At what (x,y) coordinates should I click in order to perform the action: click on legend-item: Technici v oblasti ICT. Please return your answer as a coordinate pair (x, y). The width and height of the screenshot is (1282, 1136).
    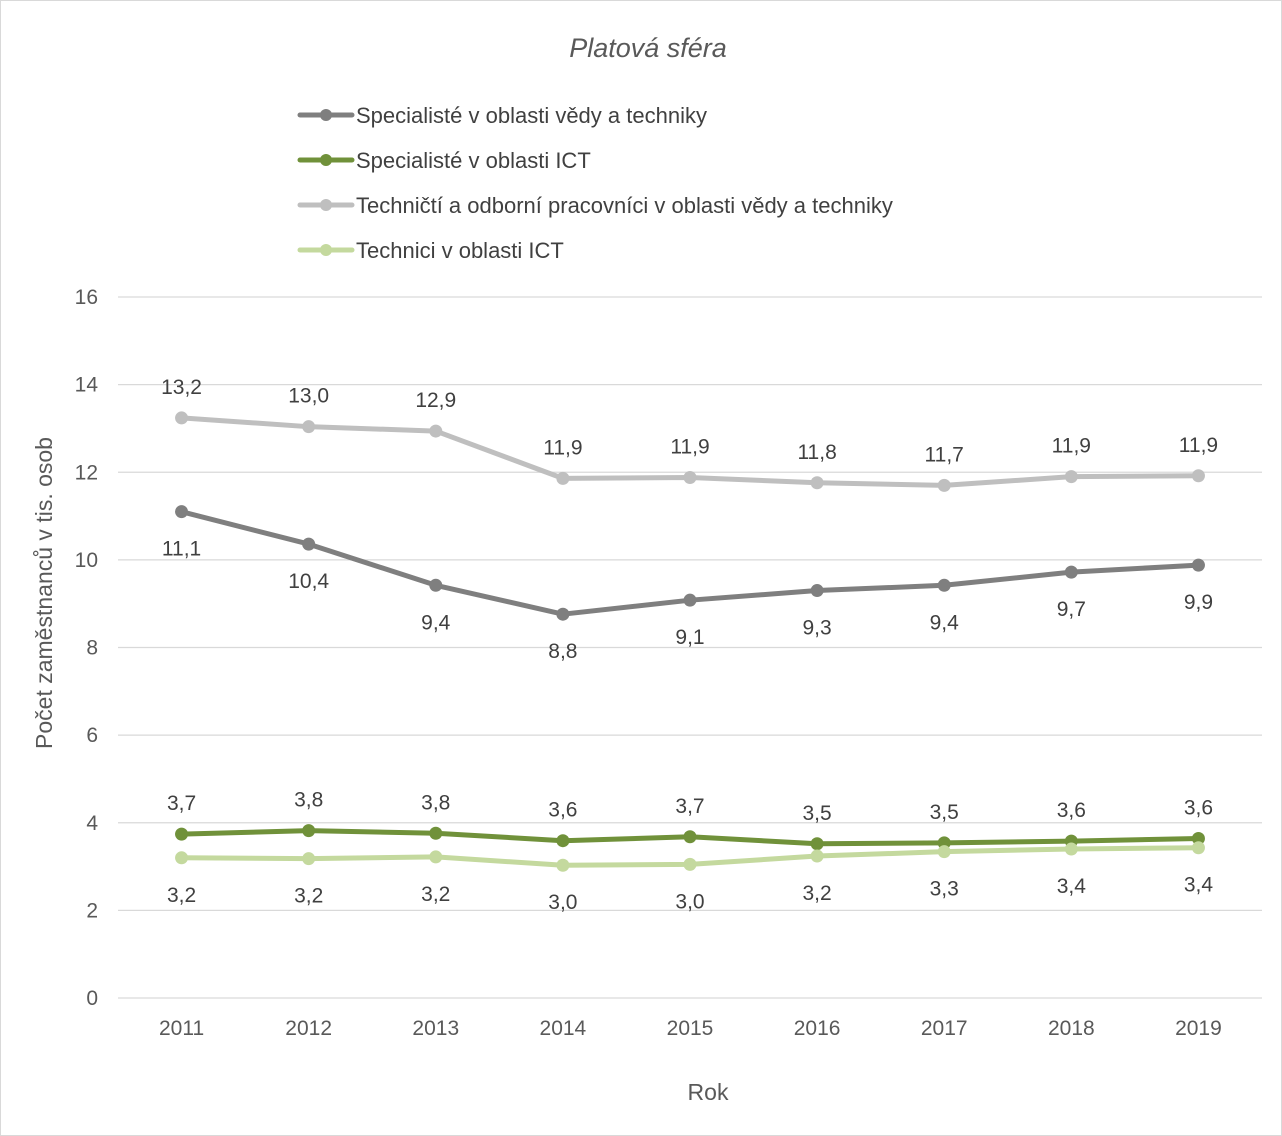
    Looking at the image, I should click on (430, 250).